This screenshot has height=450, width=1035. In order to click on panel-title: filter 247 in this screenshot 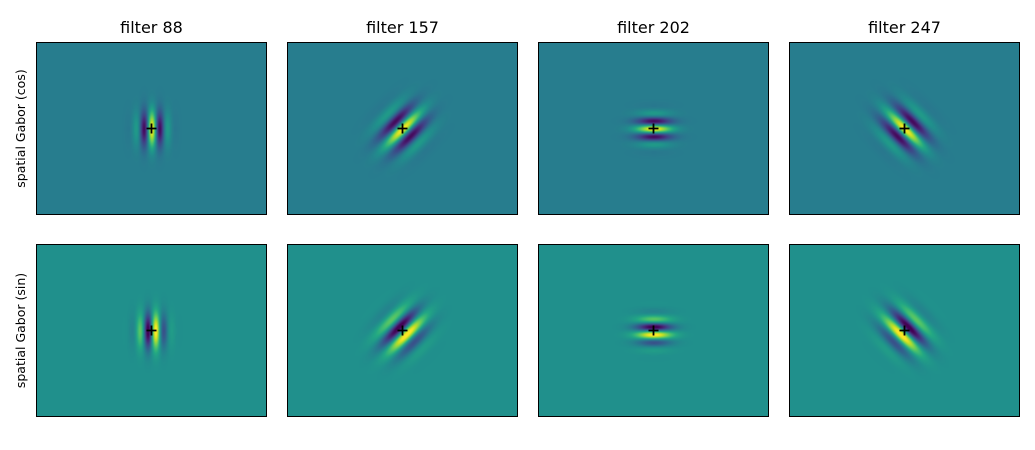, I will do `click(904, 27)`.